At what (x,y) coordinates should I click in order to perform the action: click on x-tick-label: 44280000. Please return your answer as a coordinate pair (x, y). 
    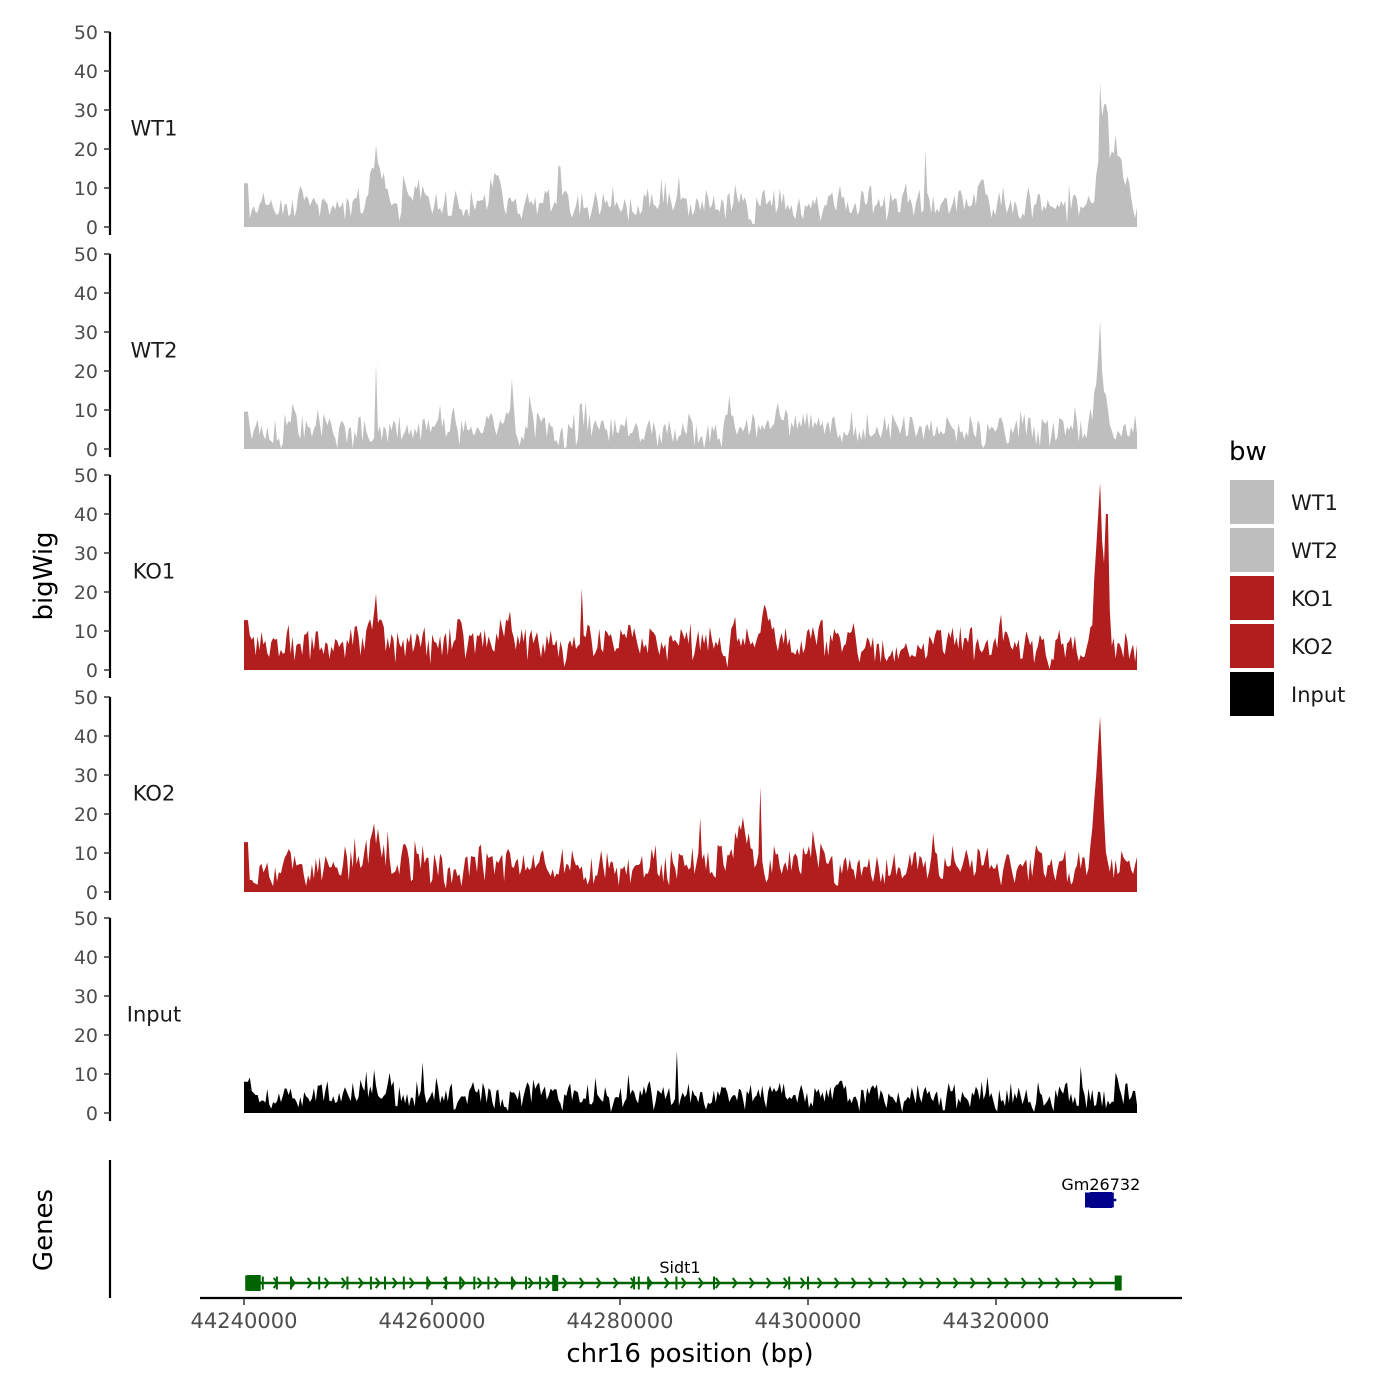
    Looking at the image, I should click on (620, 1321).